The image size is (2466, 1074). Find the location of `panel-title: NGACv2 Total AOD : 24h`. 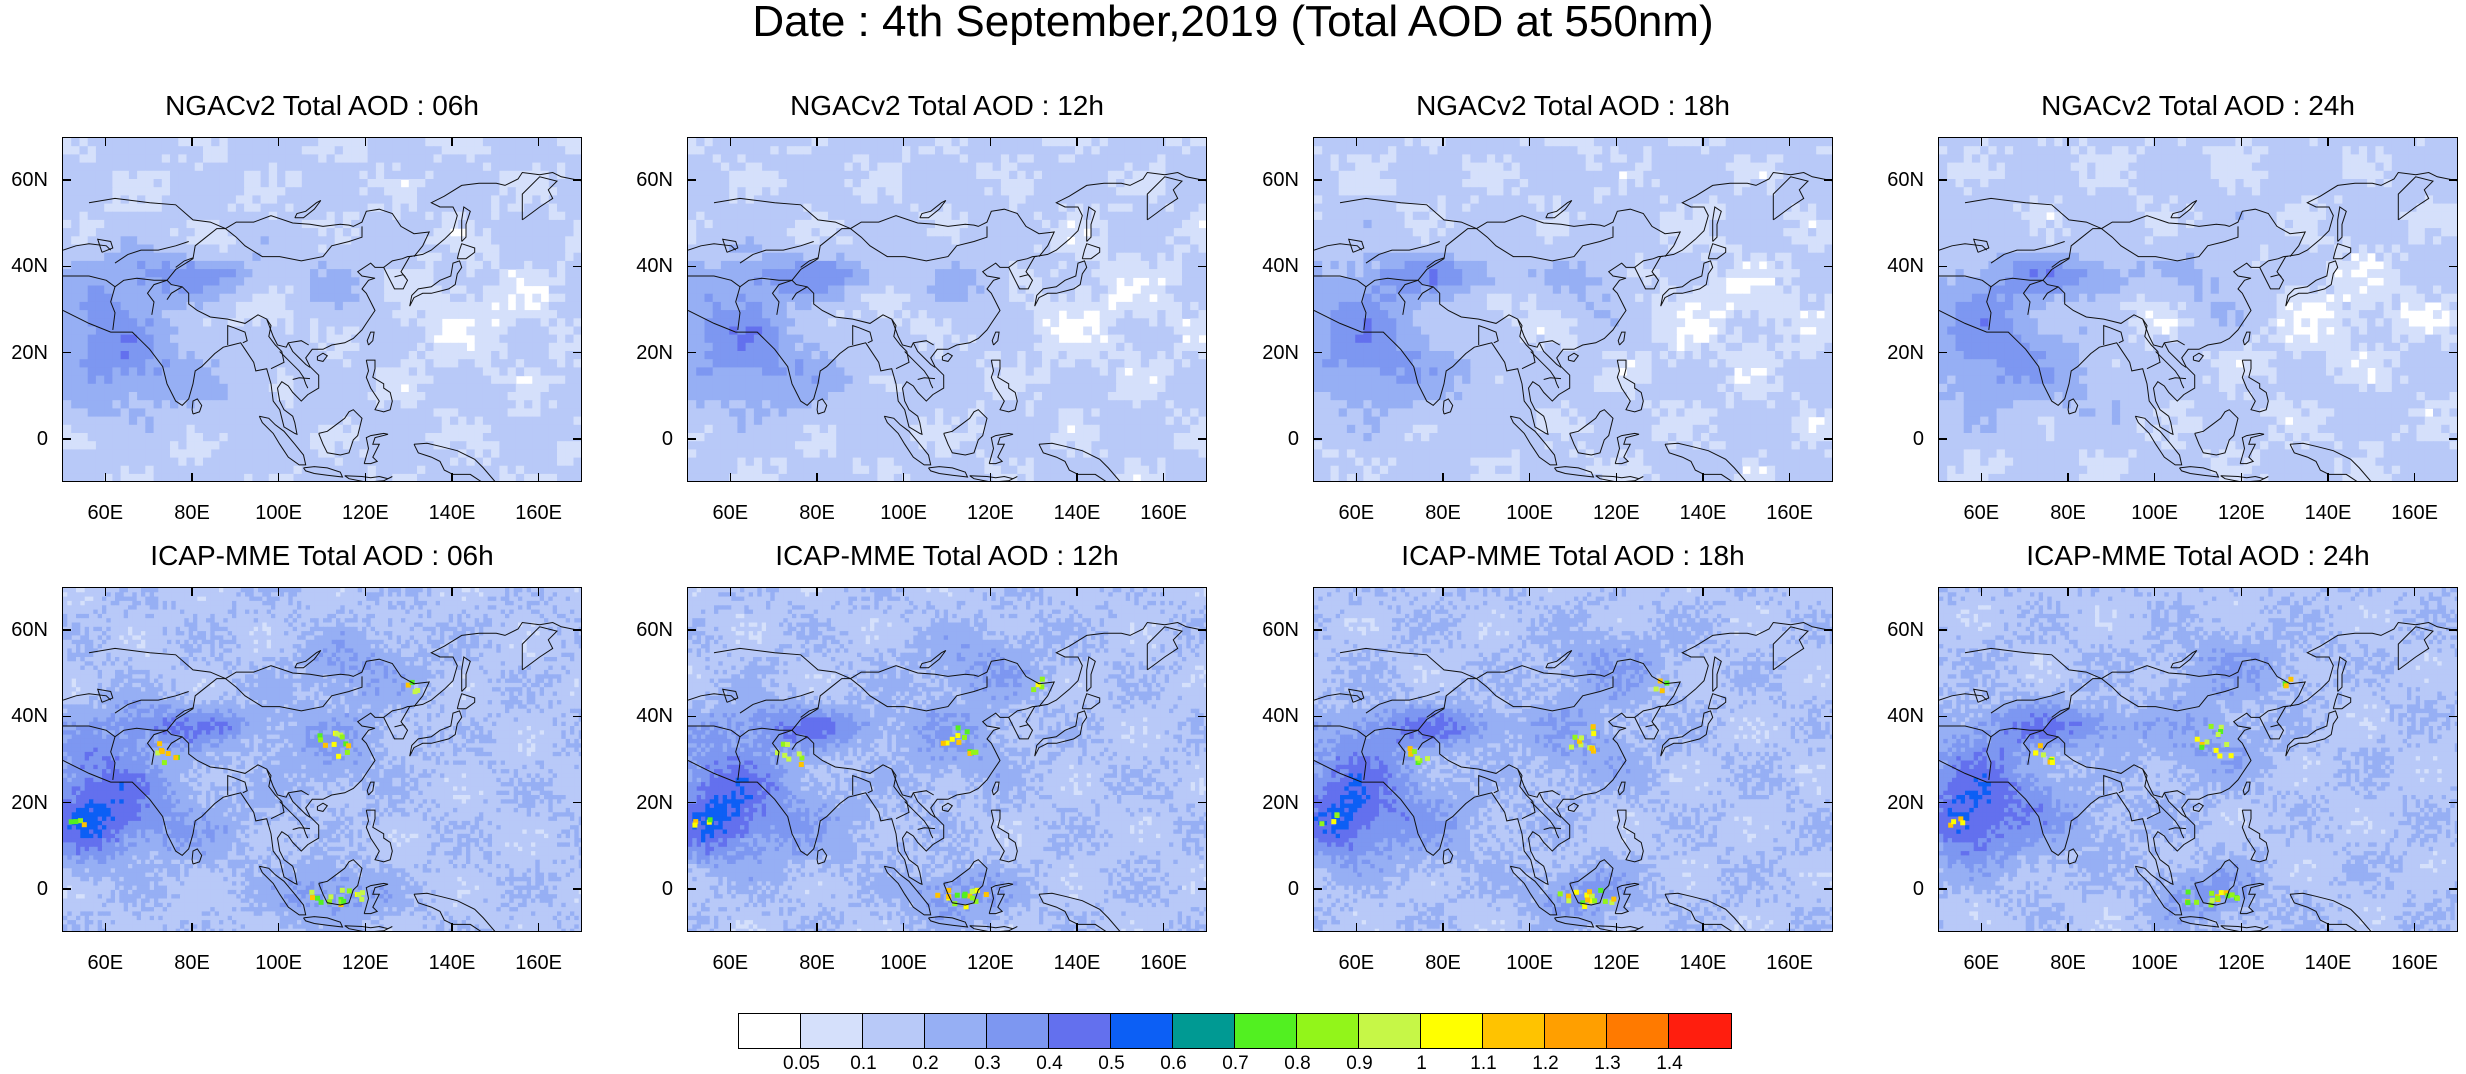

panel-title: NGACv2 Total AOD : 24h is located at coordinates (2172, 106).